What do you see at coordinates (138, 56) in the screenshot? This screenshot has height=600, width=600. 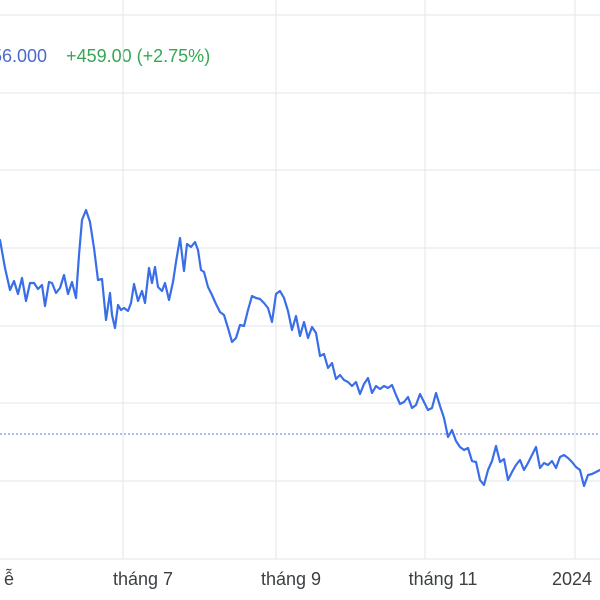 I see `price-change: +459.00 (+2.75%)` at bounding box center [138, 56].